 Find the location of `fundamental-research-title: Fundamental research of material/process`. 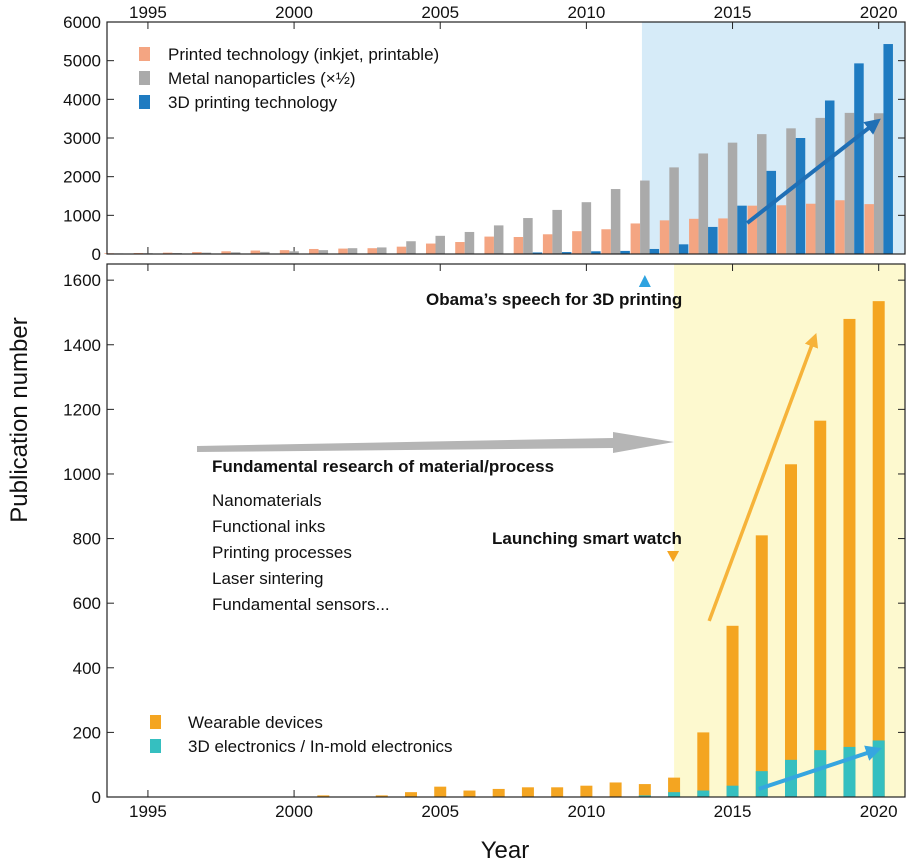

fundamental-research-title: Fundamental research of material/process is located at coordinates (383, 466).